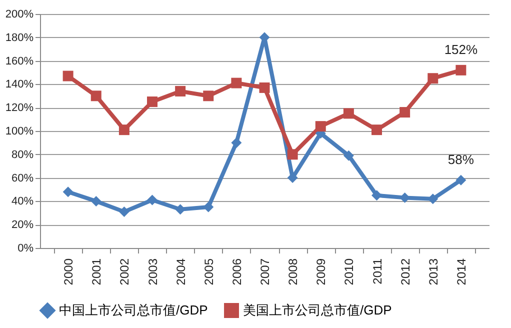 This screenshot has height=328, width=511. I want to click on legend-label: 中国上市公司总市值/GDP, so click(133, 310).